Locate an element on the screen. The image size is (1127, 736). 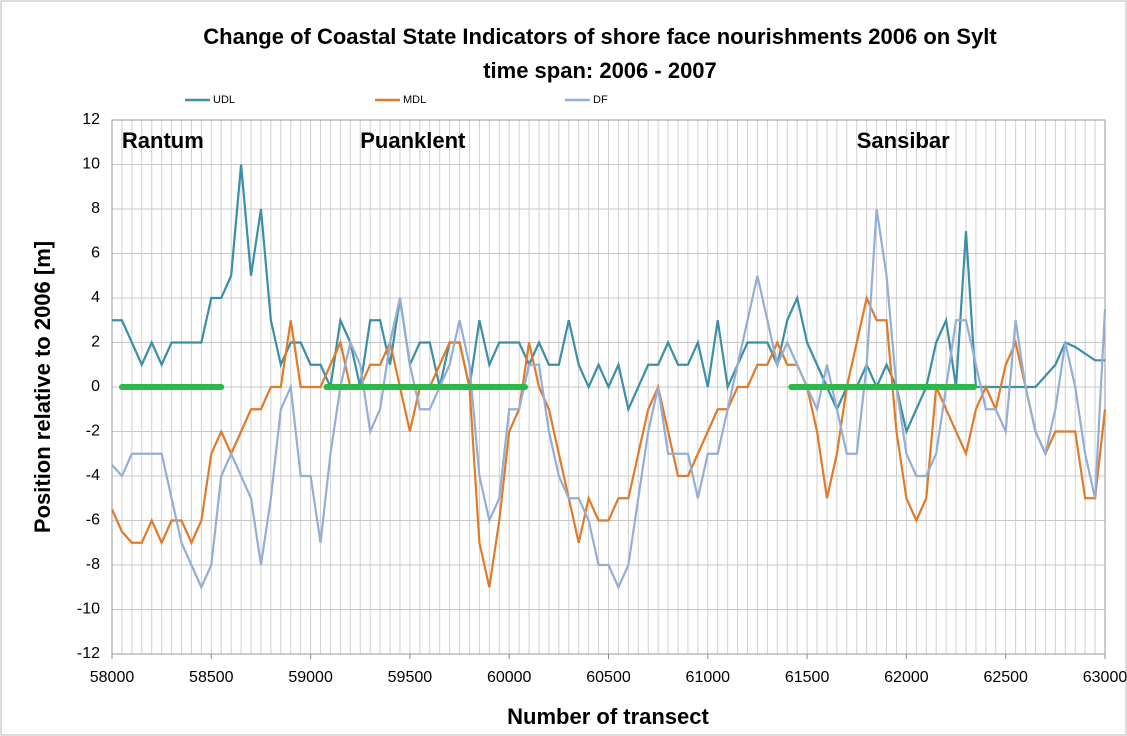
y-tick-label: -12 is located at coordinates (88, 653).